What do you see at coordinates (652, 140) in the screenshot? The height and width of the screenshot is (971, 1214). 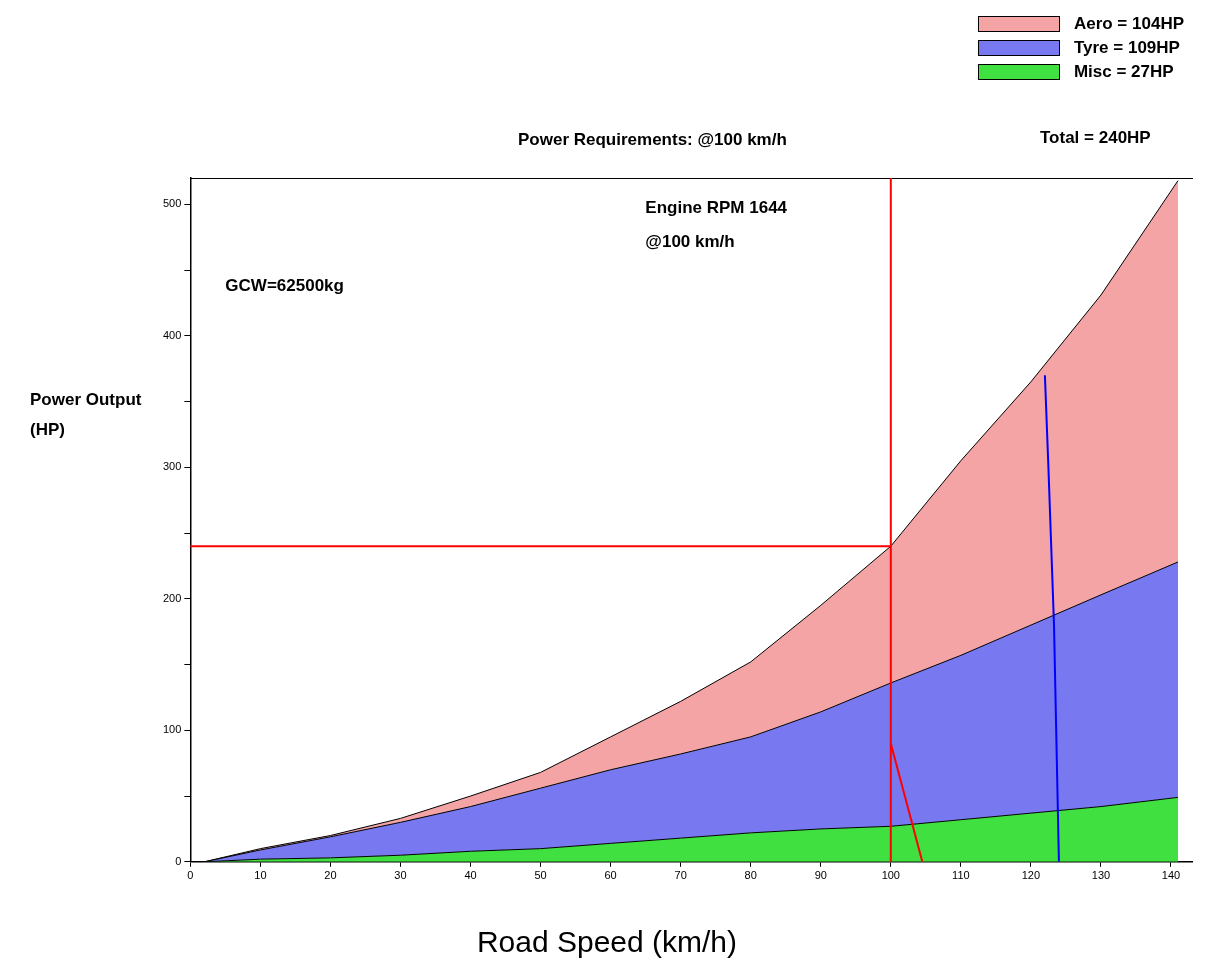 I see `chart-title: Power Requirements: @100 km/h` at bounding box center [652, 140].